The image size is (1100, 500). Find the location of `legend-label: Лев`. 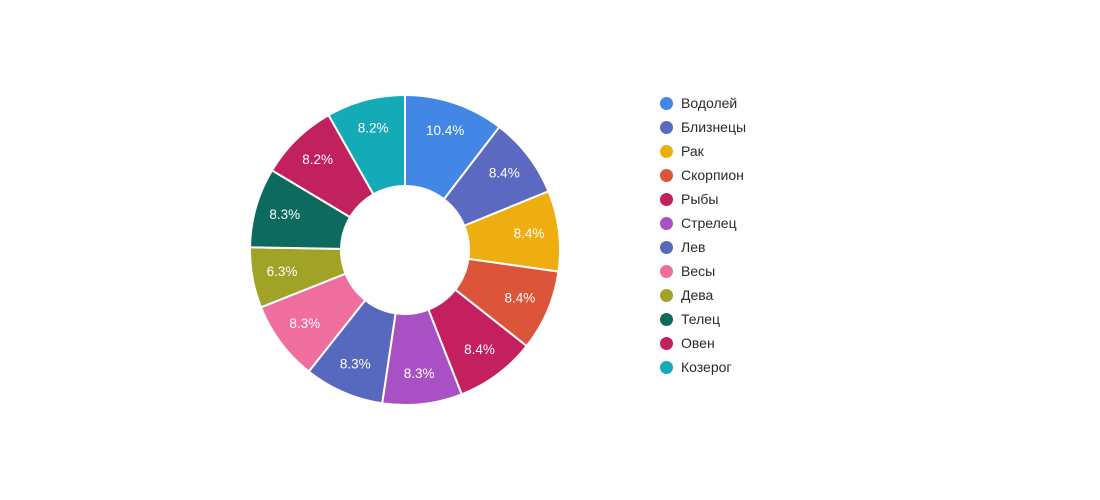

legend-label: Лев is located at coordinates (693, 247).